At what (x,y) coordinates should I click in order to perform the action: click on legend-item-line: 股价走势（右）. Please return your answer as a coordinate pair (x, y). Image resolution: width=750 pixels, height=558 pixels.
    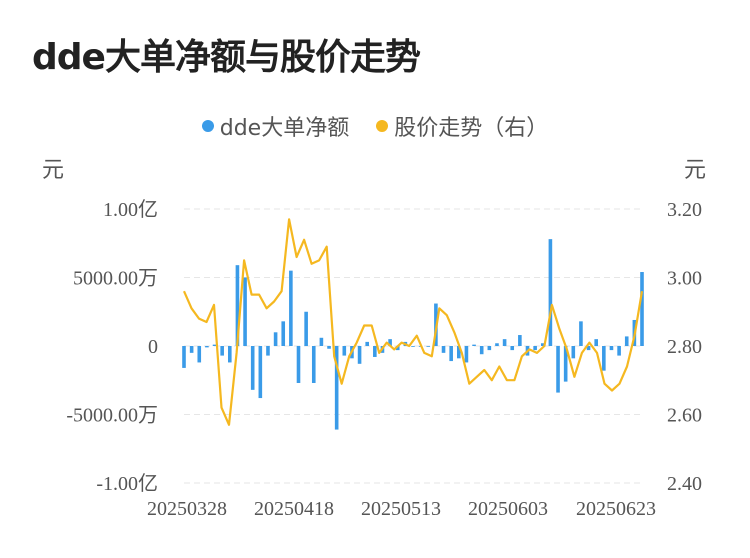
    Looking at the image, I should click on (462, 126).